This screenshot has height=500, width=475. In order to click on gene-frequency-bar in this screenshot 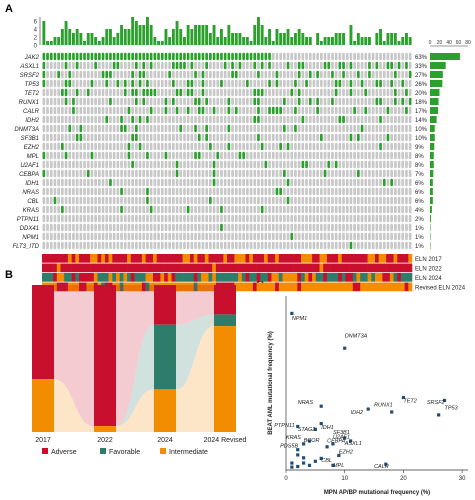, I will do `click(431, 182)`.